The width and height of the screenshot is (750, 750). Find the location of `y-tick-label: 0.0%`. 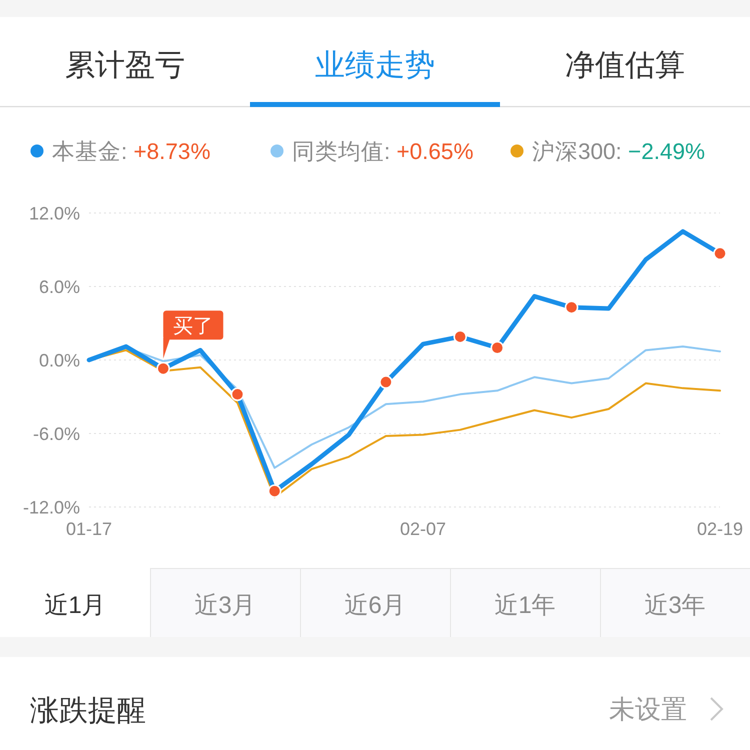

y-tick-label: 0.0% is located at coordinates (59, 360).